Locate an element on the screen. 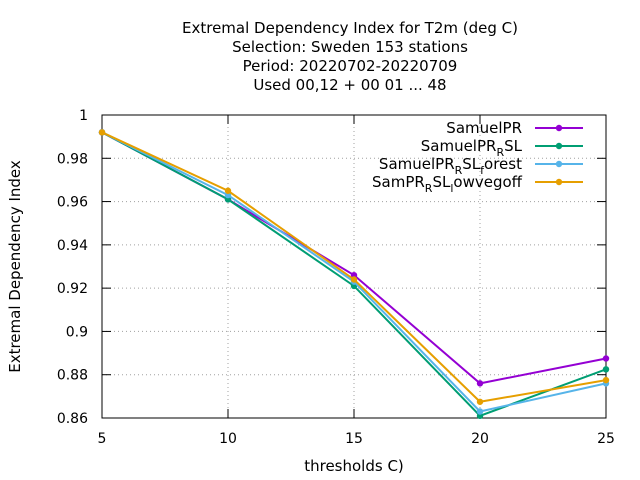  y-tick-label: 0.96 is located at coordinates (72, 203).